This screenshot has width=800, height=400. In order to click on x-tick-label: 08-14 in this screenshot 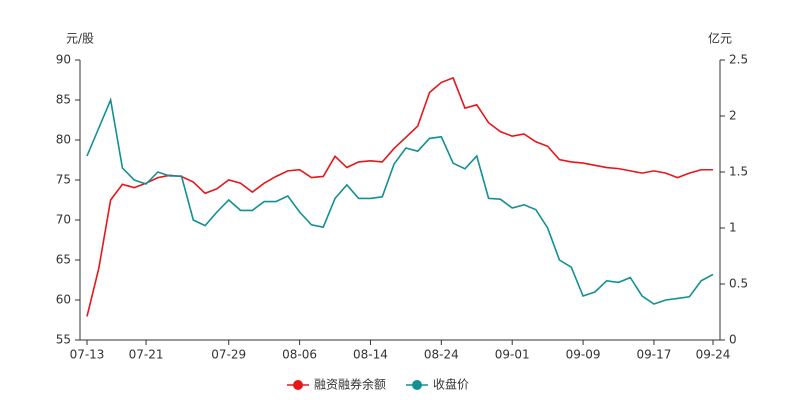, I will do `click(370, 355)`.